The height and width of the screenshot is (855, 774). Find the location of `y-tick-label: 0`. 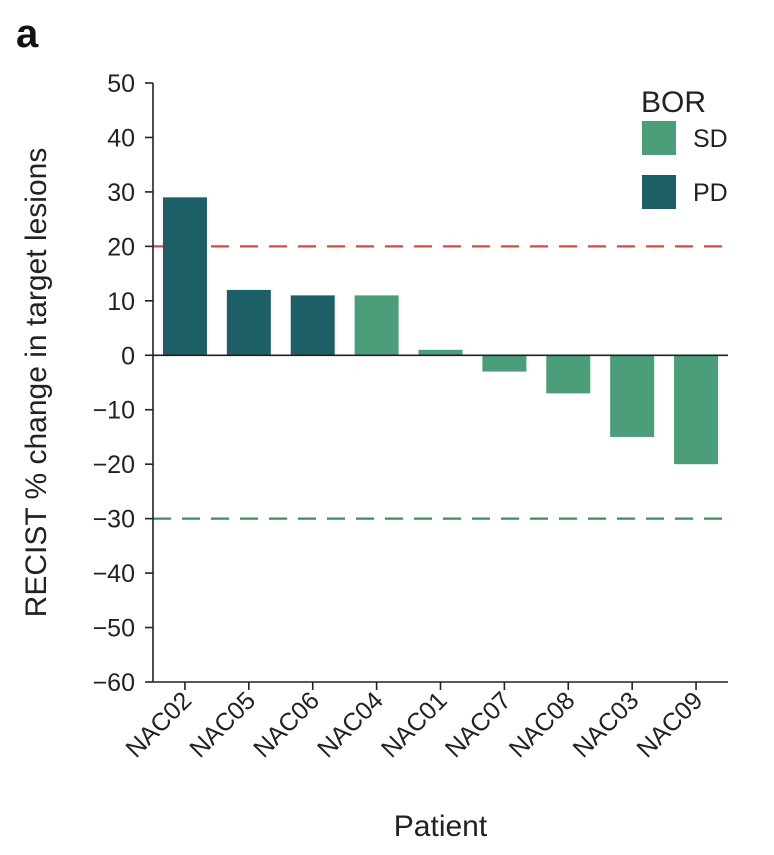

y-tick-label: 0 is located at coordinates (128, 356).